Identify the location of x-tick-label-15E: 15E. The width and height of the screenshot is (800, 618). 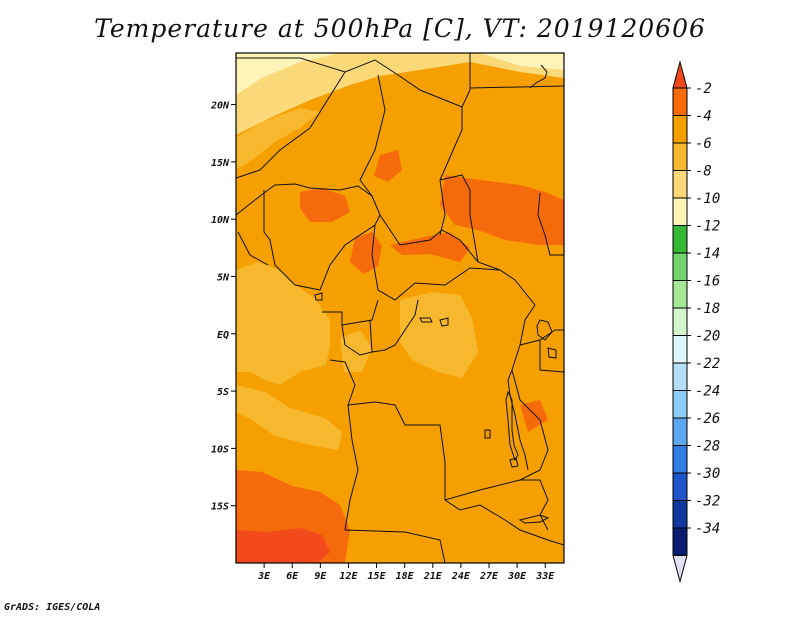
(377, 576).